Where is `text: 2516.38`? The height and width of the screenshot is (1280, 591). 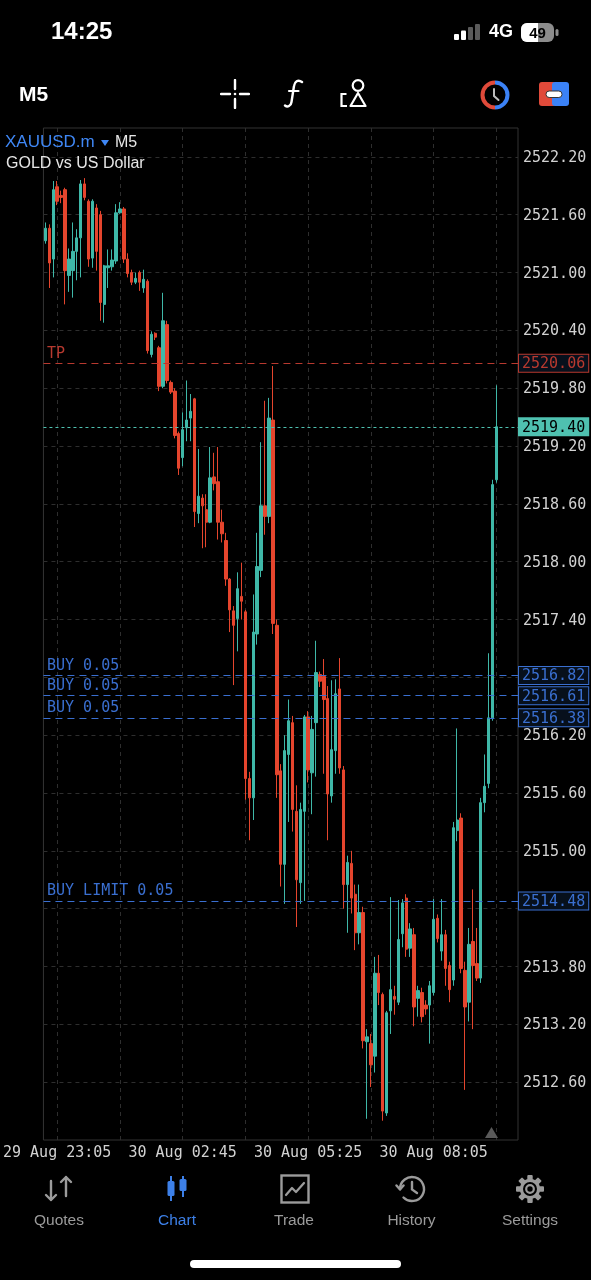 text: 2516.38 is located at coordinates (554, 717).